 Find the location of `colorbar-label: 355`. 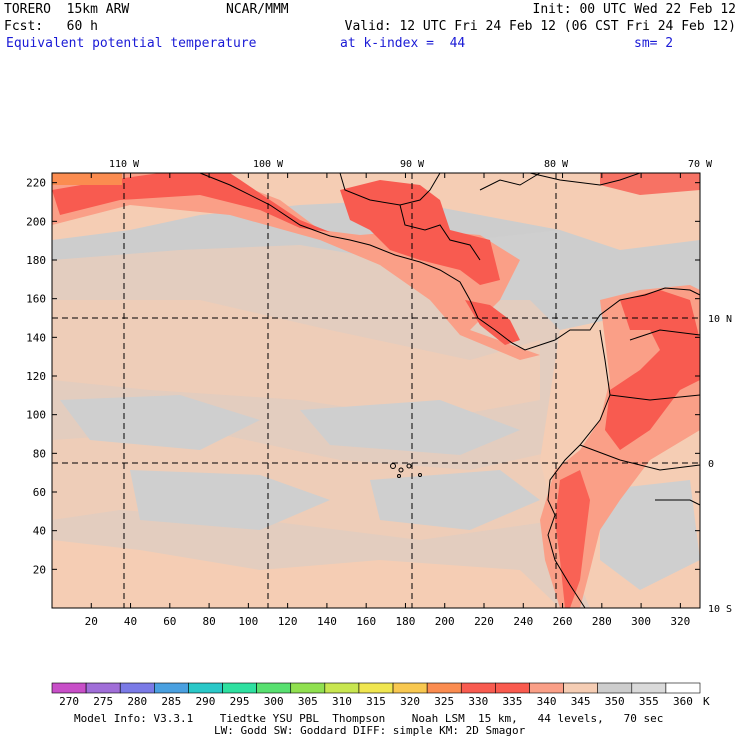

colorbar-label: 355 is located at coordinates (649, 701).